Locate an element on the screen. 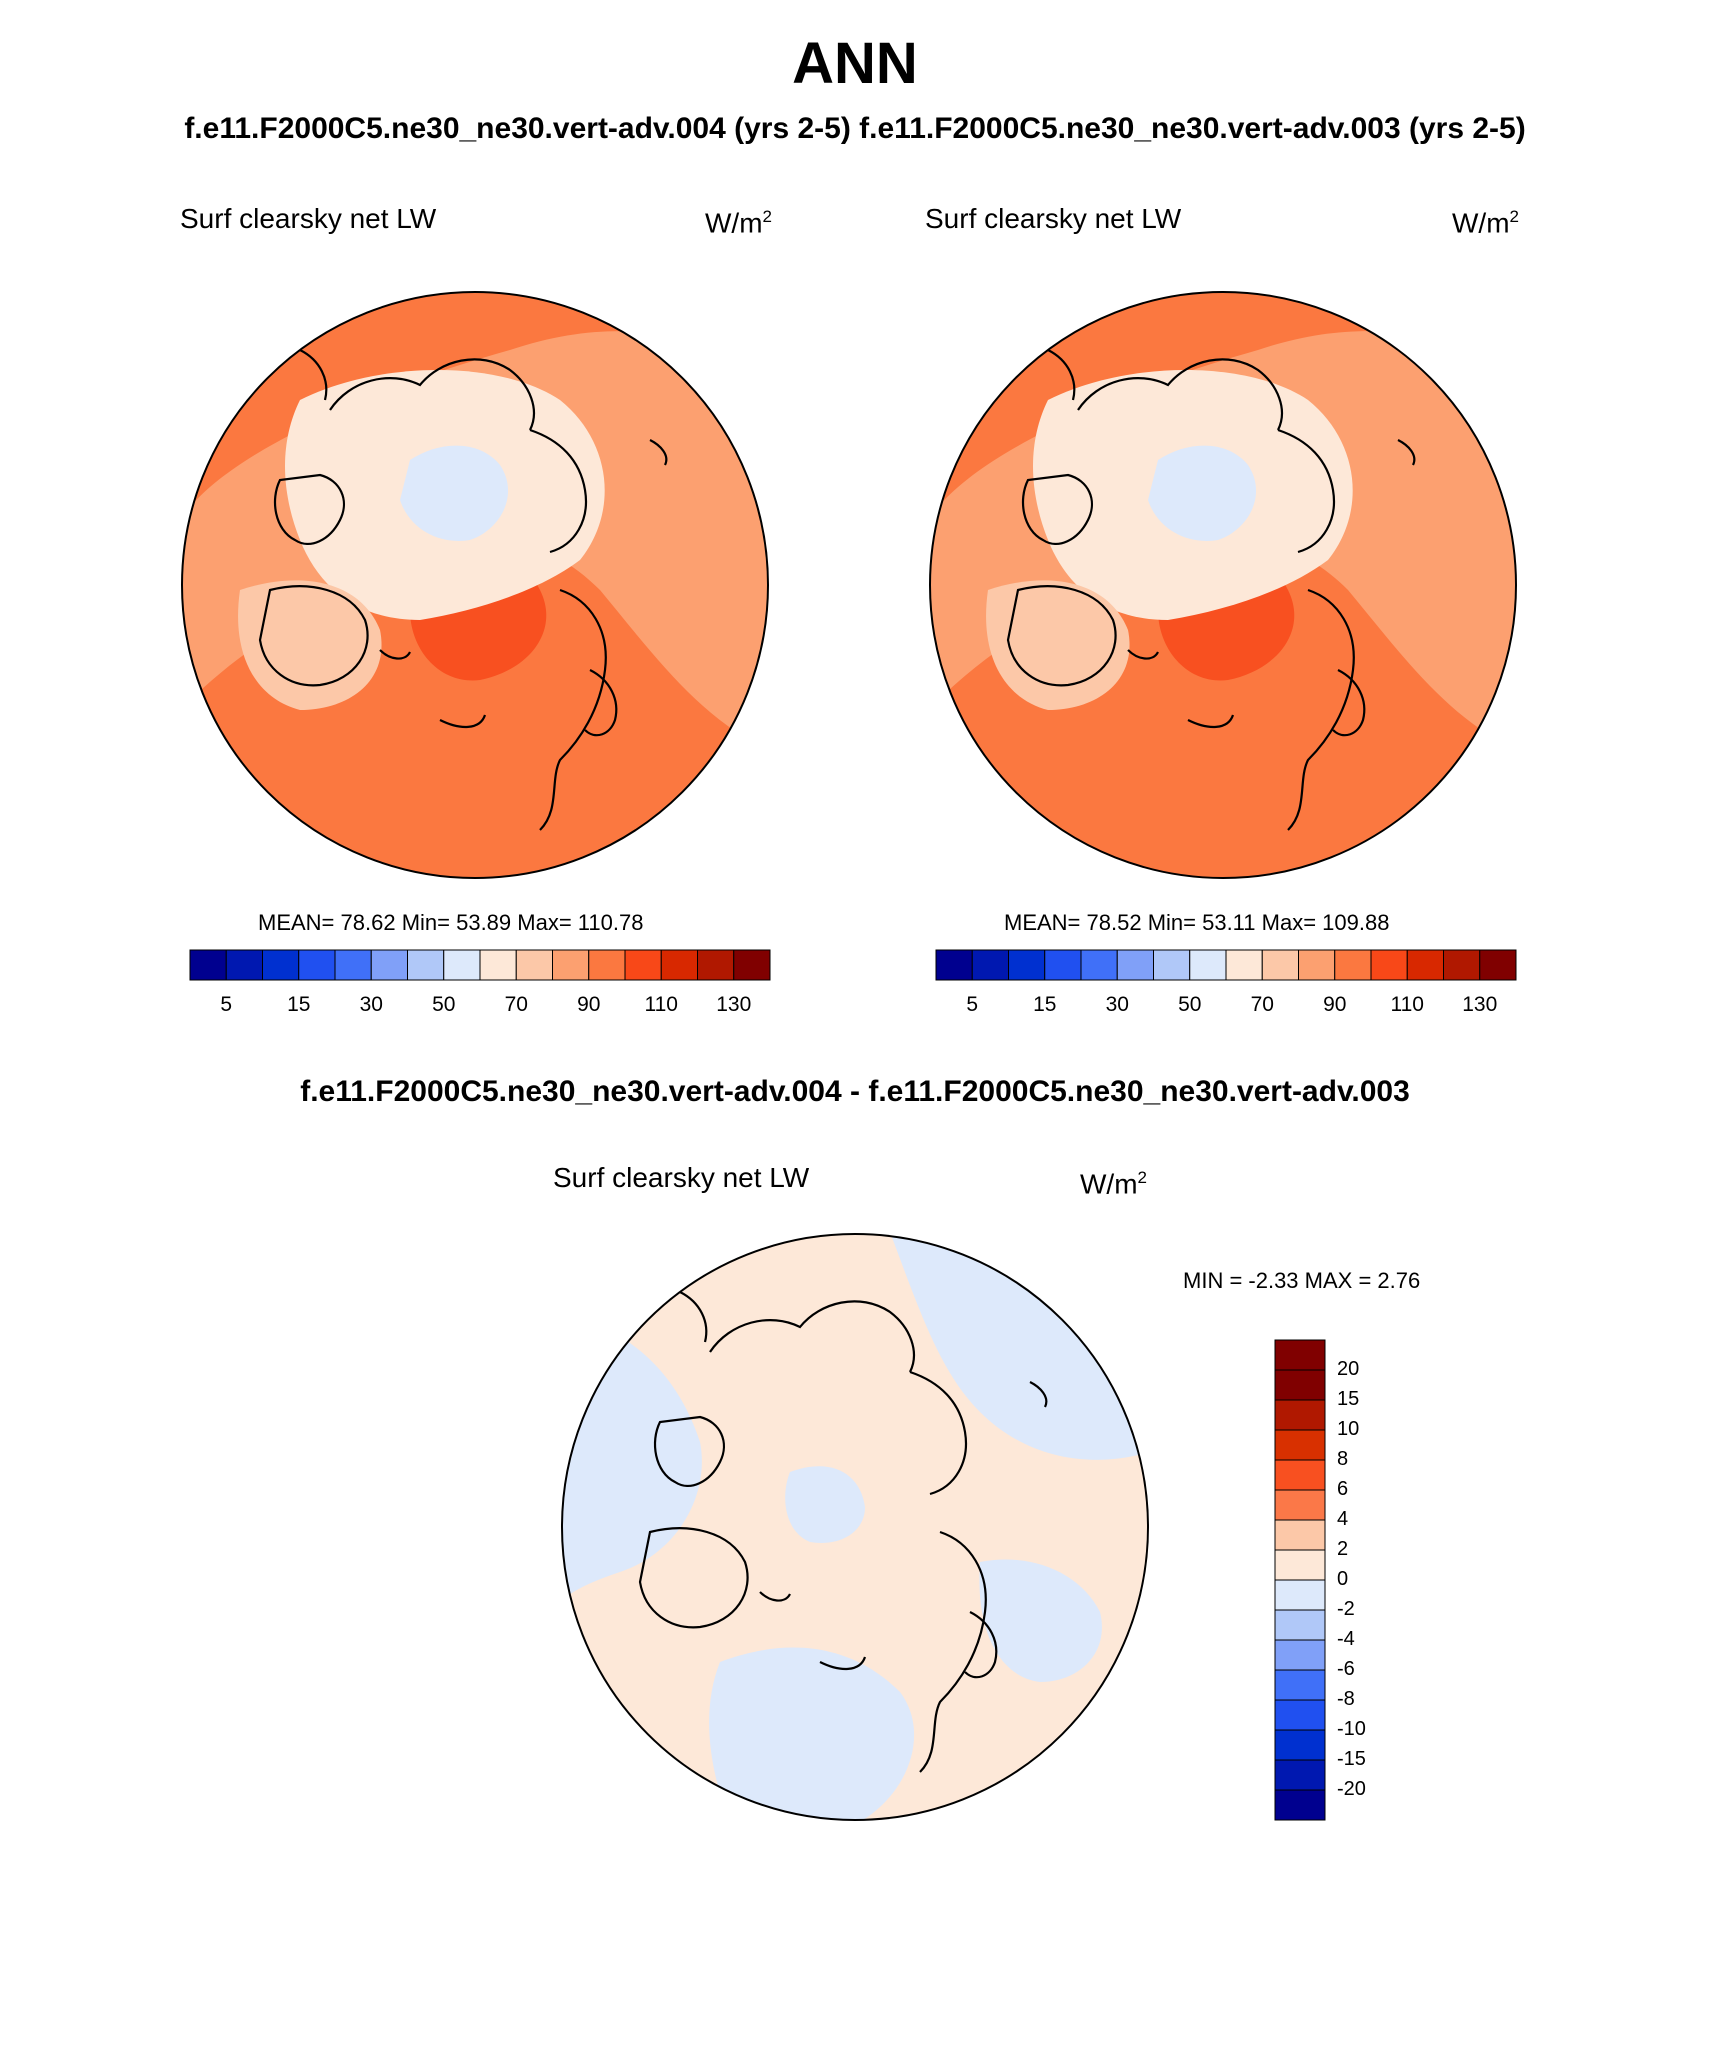 This screenshot has width=1710, height=2061. panel-2-colorbar is located at coordinates (1226, 965).